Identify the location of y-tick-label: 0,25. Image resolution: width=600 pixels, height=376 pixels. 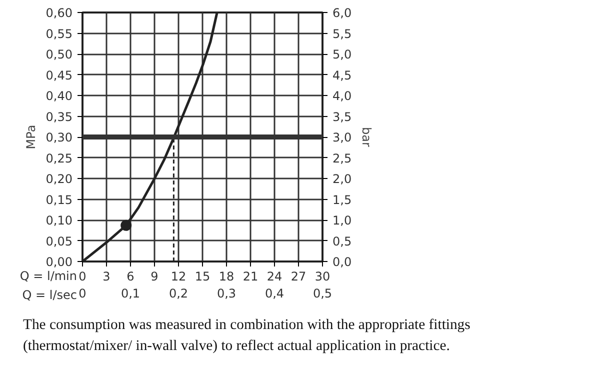
(59, 158).